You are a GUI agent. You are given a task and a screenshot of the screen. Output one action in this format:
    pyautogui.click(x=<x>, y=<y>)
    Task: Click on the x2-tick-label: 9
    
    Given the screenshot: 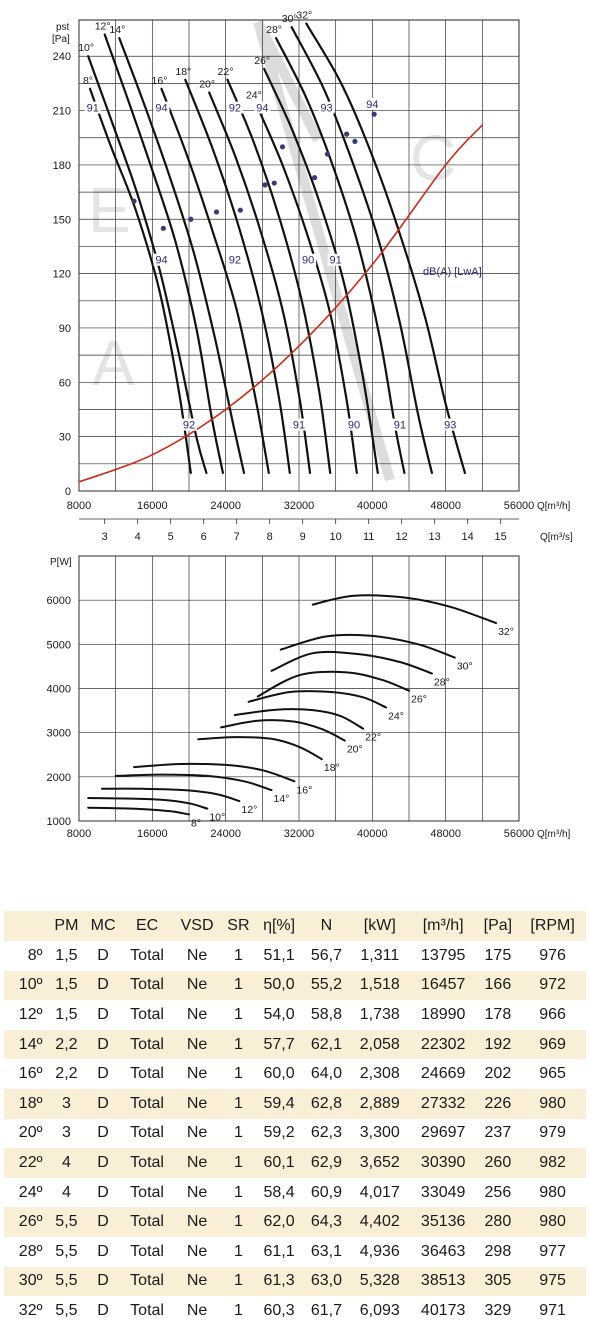 What is the action you would take?
    pyautogui.click(x=303, y=537)
    